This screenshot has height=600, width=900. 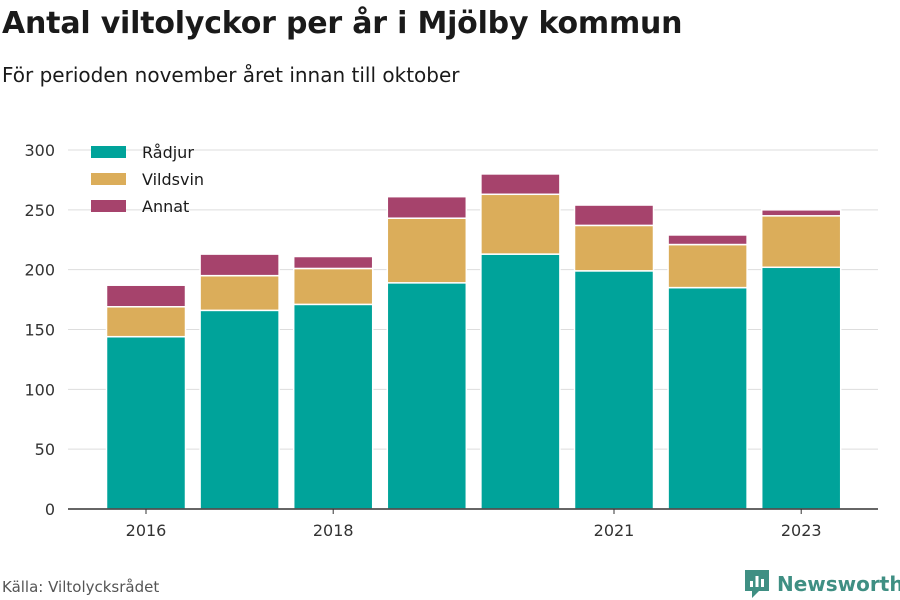 What do you see at coordinates (427, 250) in the screenshot?
I see `bar-vildsvin-2019` at bounding box center [427, 250].